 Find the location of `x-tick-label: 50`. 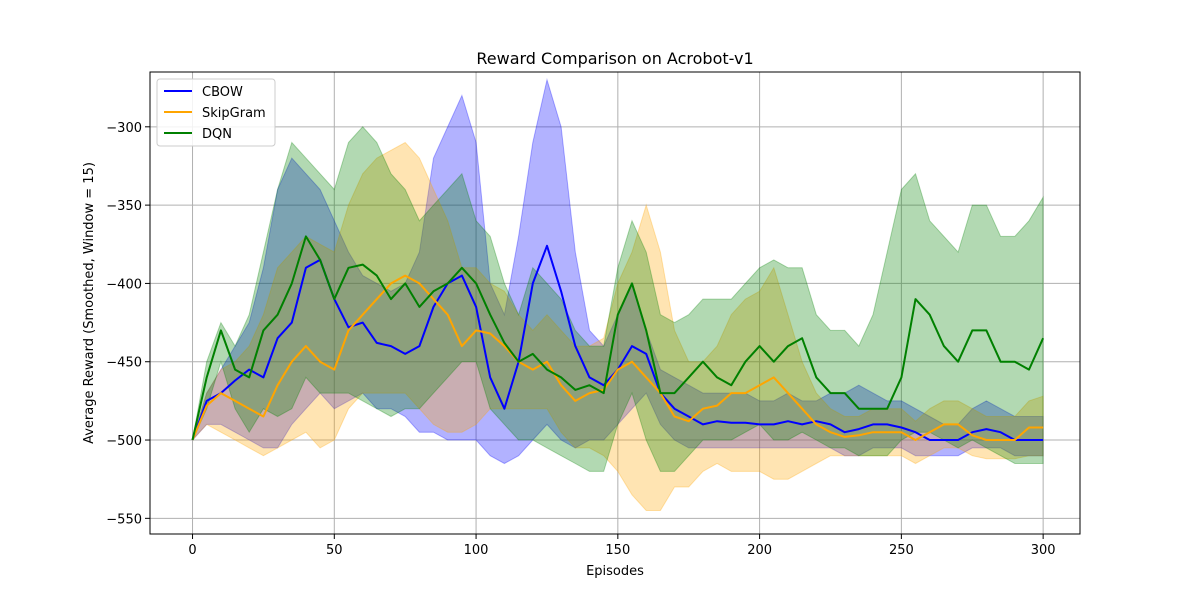

x-tick-label: 50 is located at coordinates (334, 550).